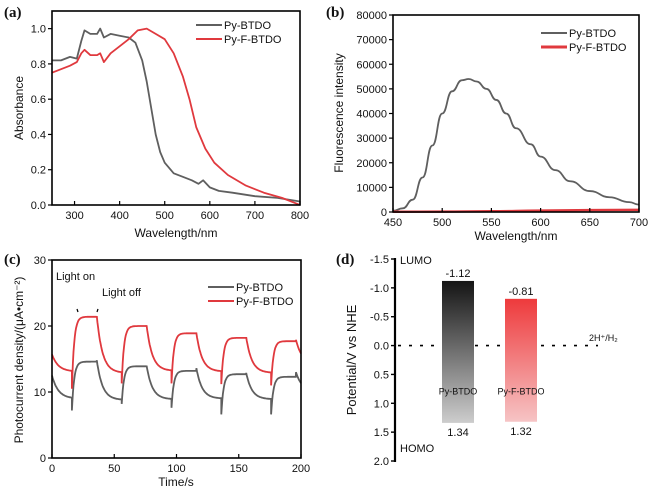  Describe the element at coordinates (239, 469) in the screenshot. I see `panel-c-xtick-label: 150` at that location.